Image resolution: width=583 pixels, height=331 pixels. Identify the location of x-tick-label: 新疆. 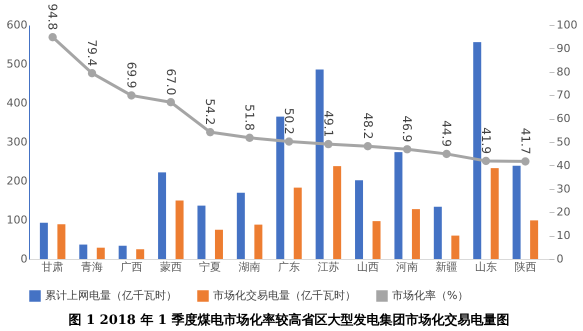
(447, 267).